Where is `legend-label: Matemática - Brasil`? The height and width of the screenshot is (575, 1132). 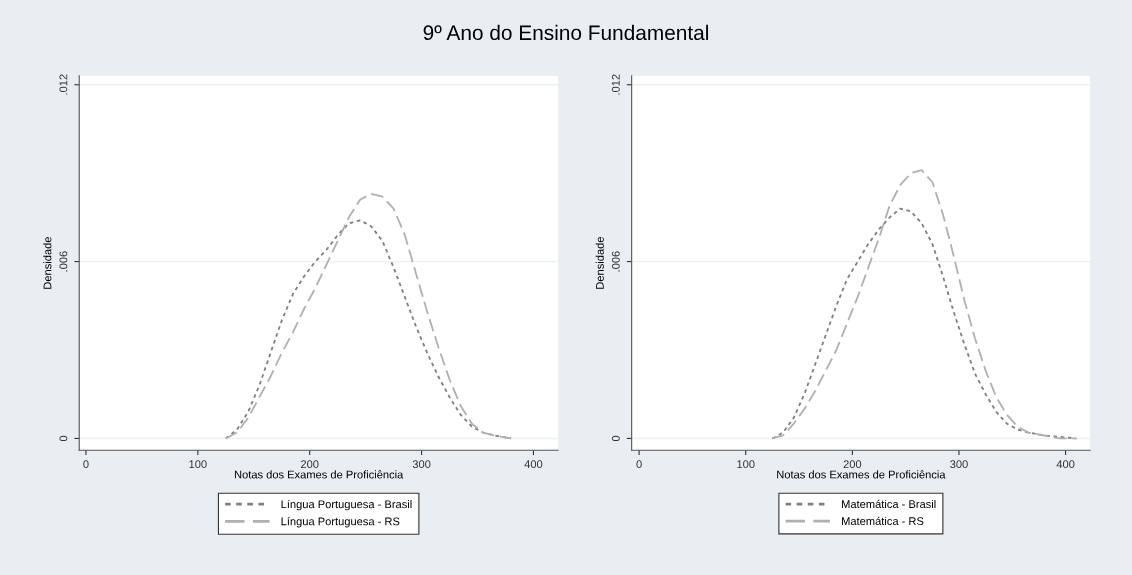
legend-label: Matemática - Brasil is located at coordinates (889, 504).